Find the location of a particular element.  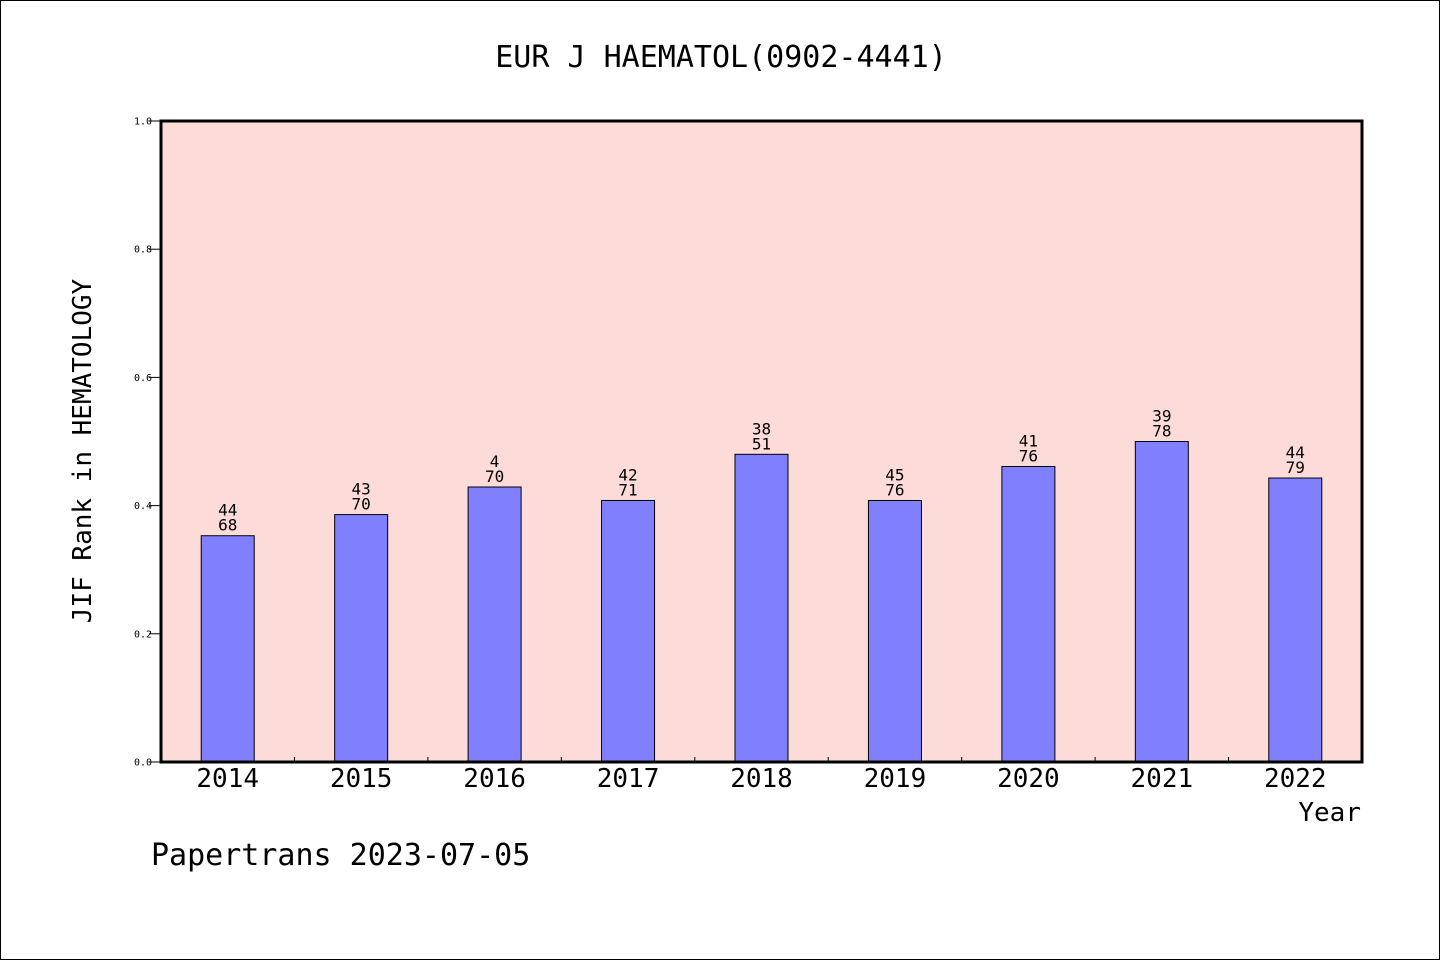

bar-2019 is located at coordinates (894, 631).